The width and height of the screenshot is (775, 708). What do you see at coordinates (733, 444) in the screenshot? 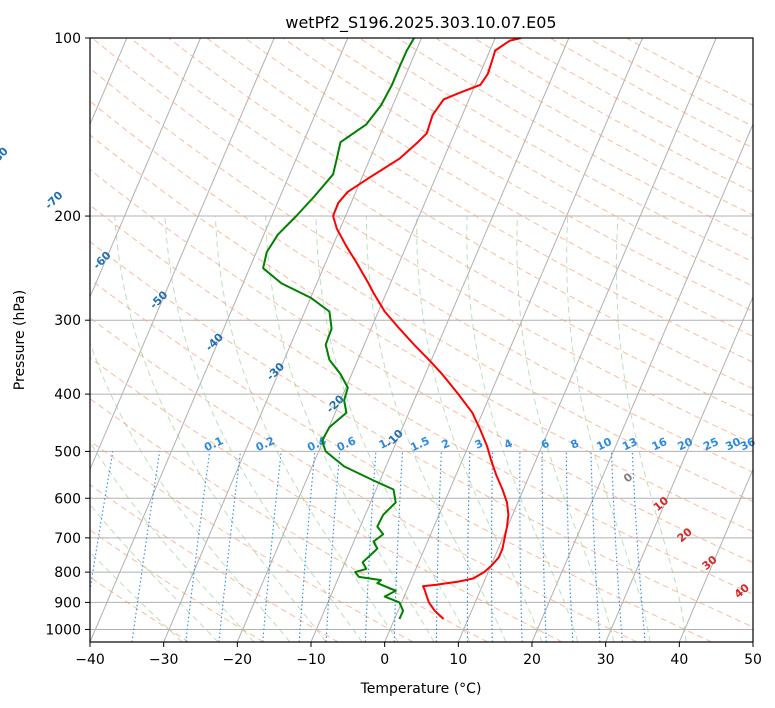
I see `mixing-ratio-label: 30` at bounding box center [733, 444].